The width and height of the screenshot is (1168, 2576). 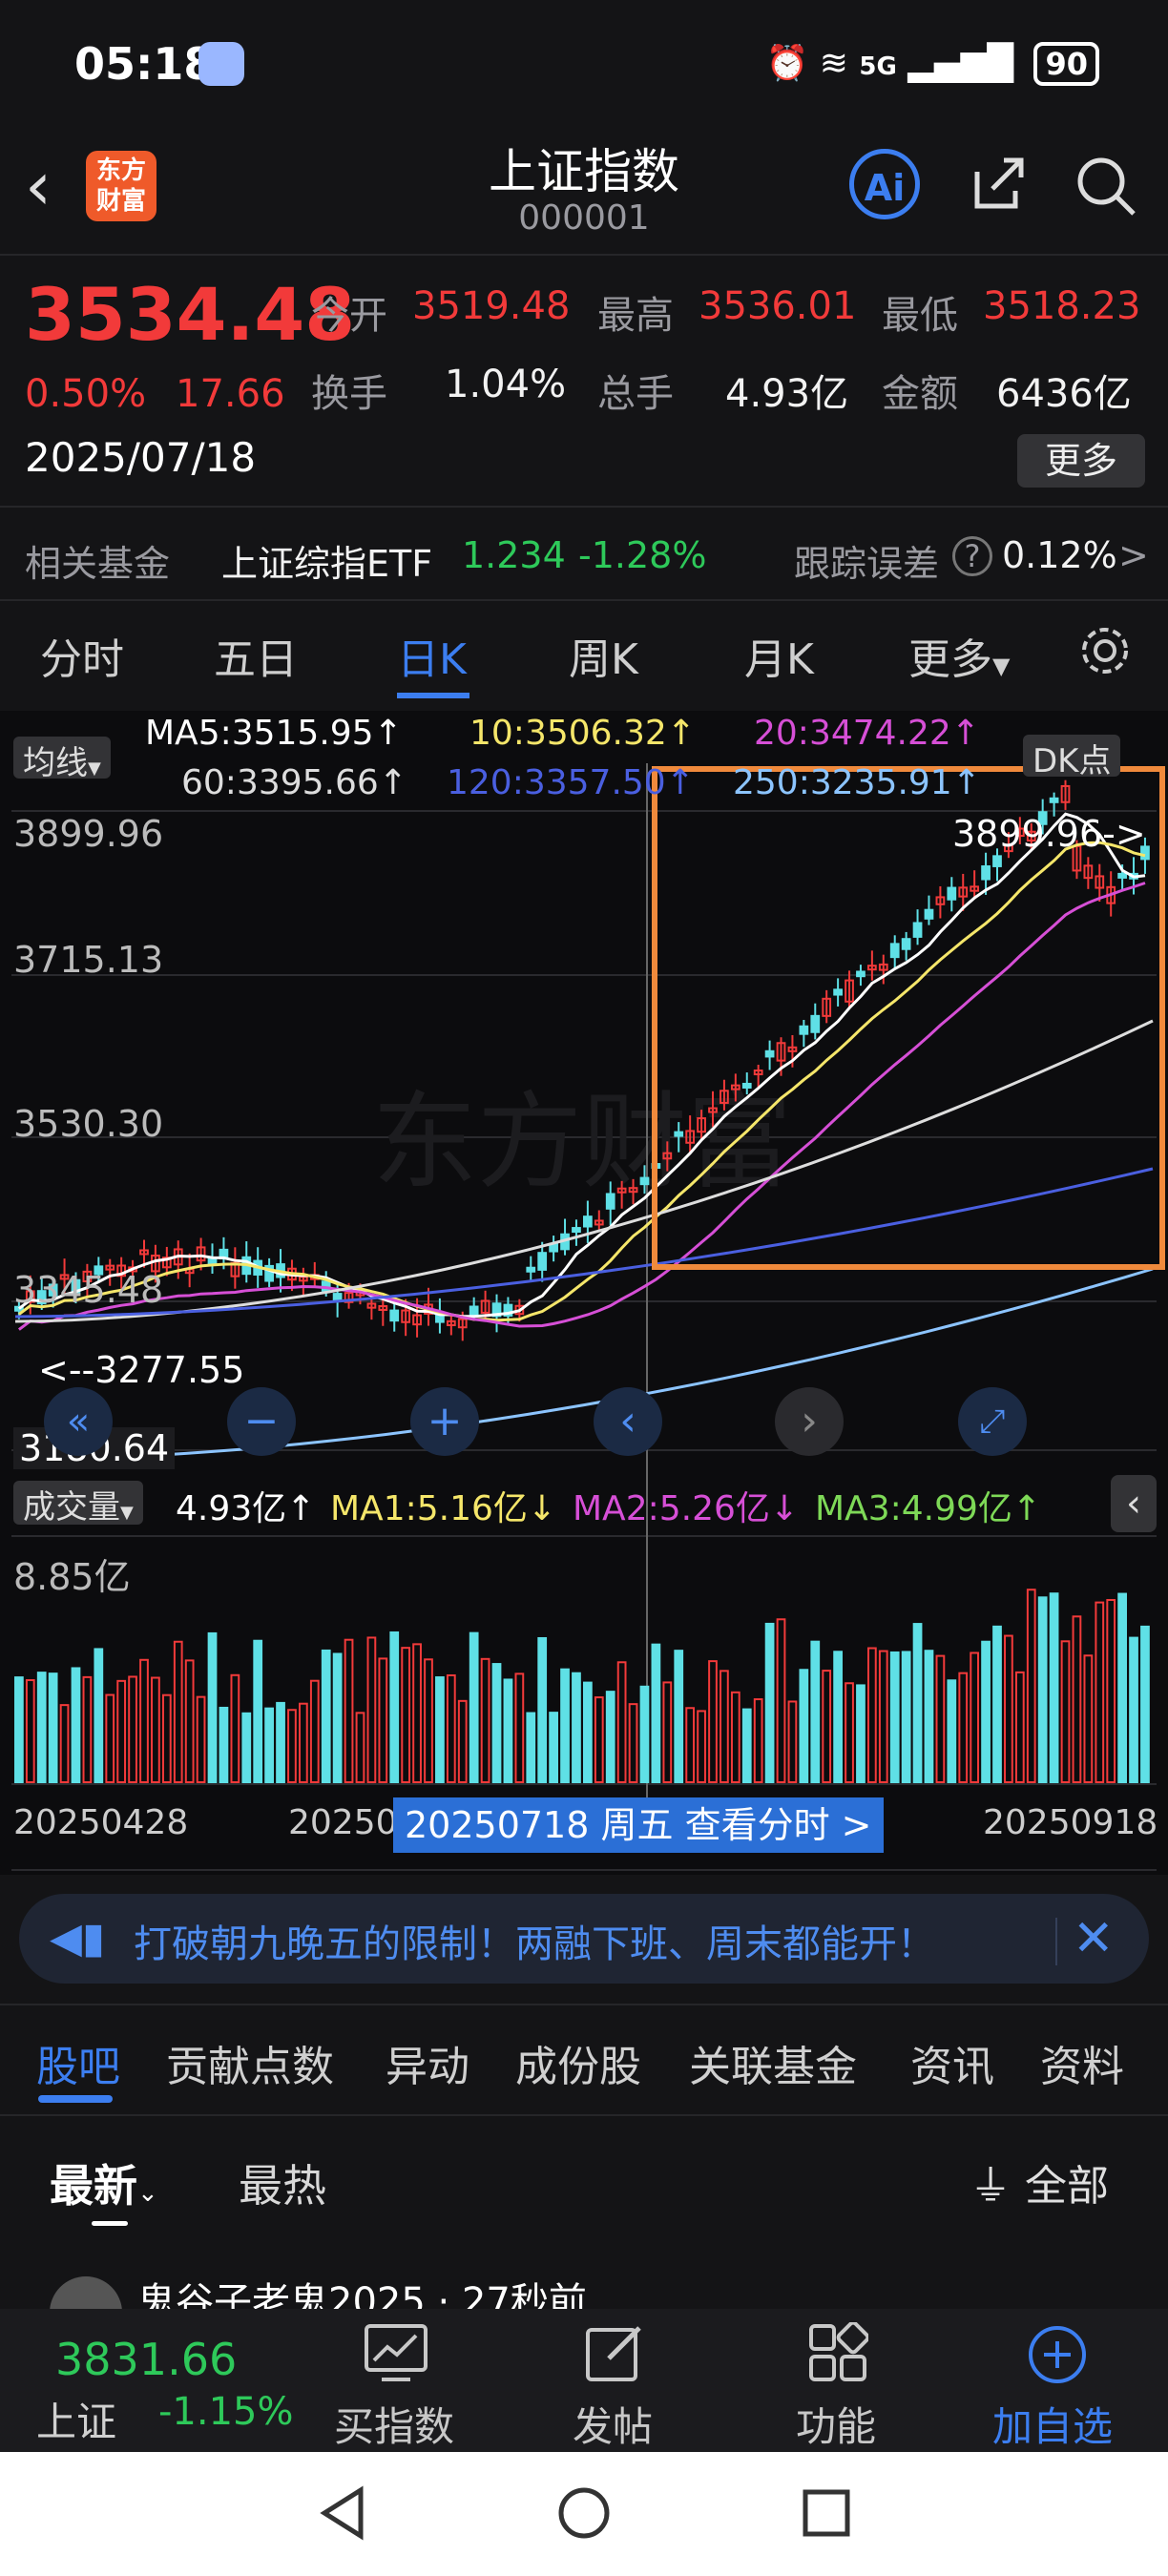 What do you see at coordinates (1057, 2354) in the screenshot?
I see `add-circle-icon` at bounding box center [1057, 2354].